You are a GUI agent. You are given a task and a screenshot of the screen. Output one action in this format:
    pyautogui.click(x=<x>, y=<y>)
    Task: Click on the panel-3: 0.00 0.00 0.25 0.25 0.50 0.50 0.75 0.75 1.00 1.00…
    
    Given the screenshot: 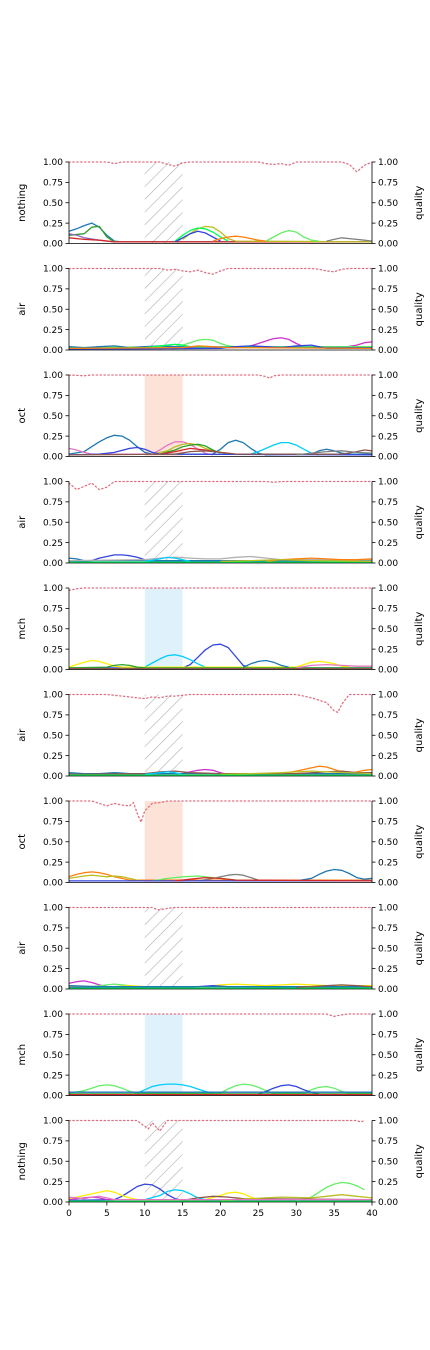 What is the action you would take?
    pyautogui.click(x=221, y=417)
    